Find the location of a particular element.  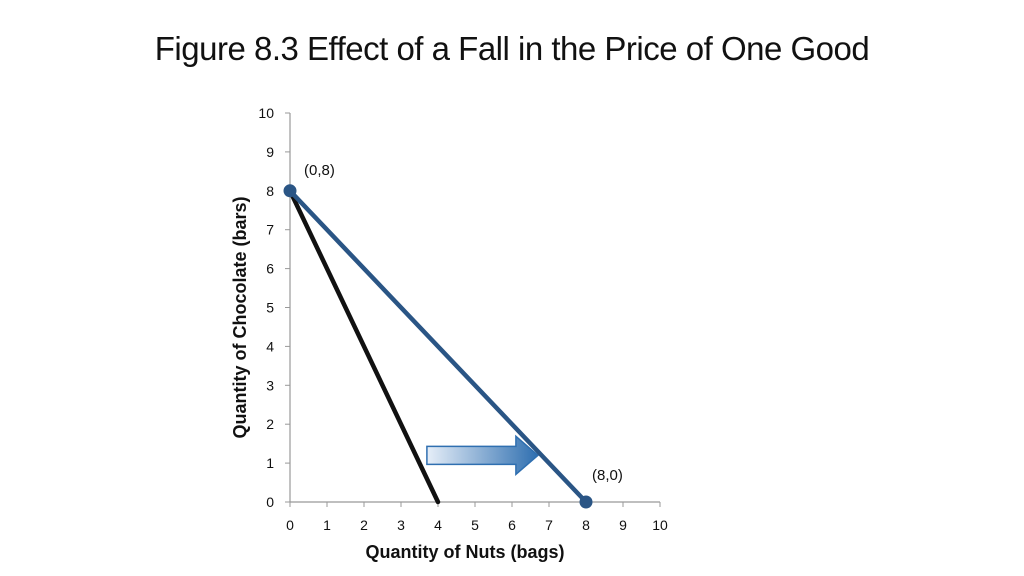

x-tick-label: 8 is located at coordinates (586, 525).